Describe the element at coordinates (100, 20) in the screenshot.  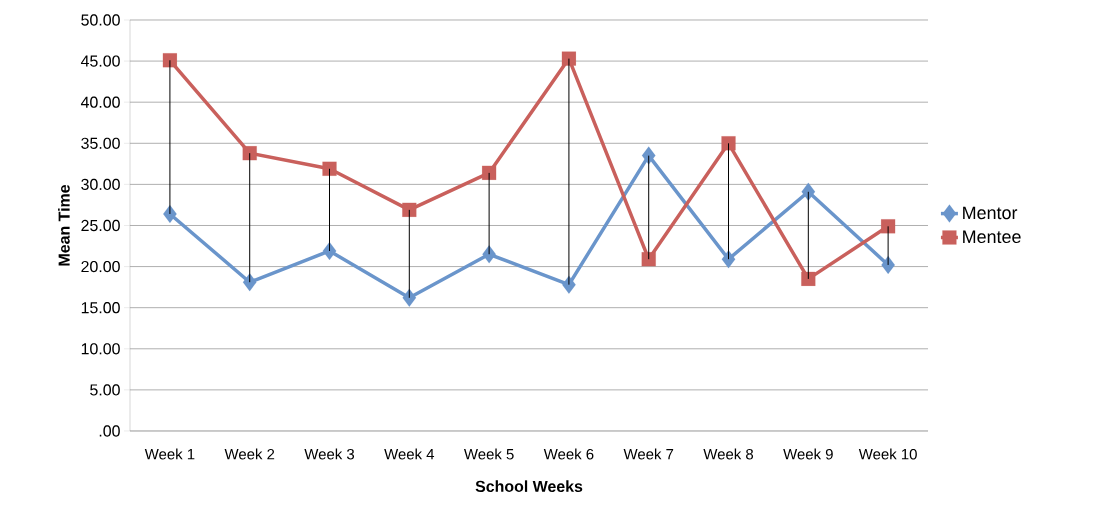
I see `y-tick-label: 50.00` at that location.